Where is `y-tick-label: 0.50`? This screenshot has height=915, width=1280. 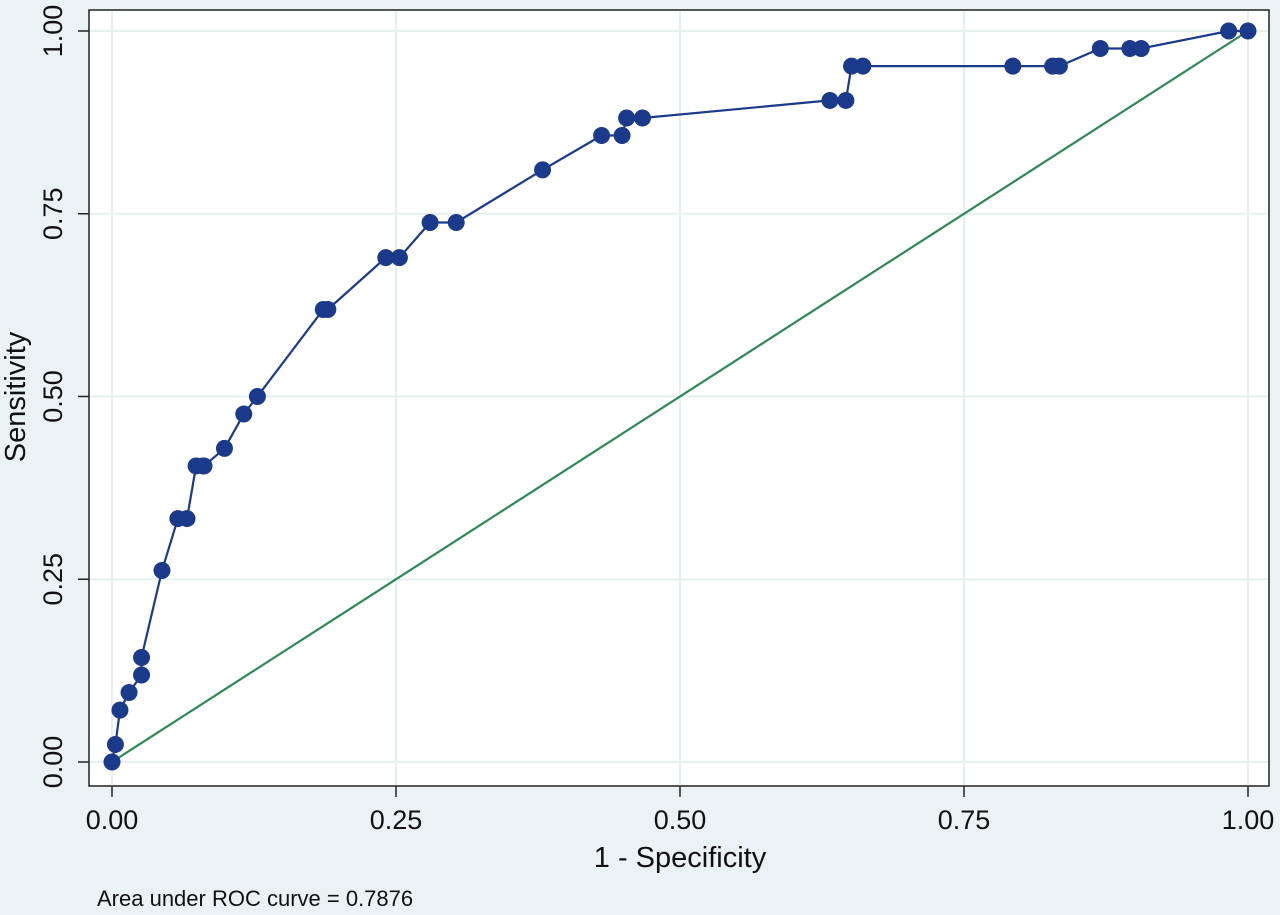
y-tick-label: 0.50 is located at coordinates (53, 396).